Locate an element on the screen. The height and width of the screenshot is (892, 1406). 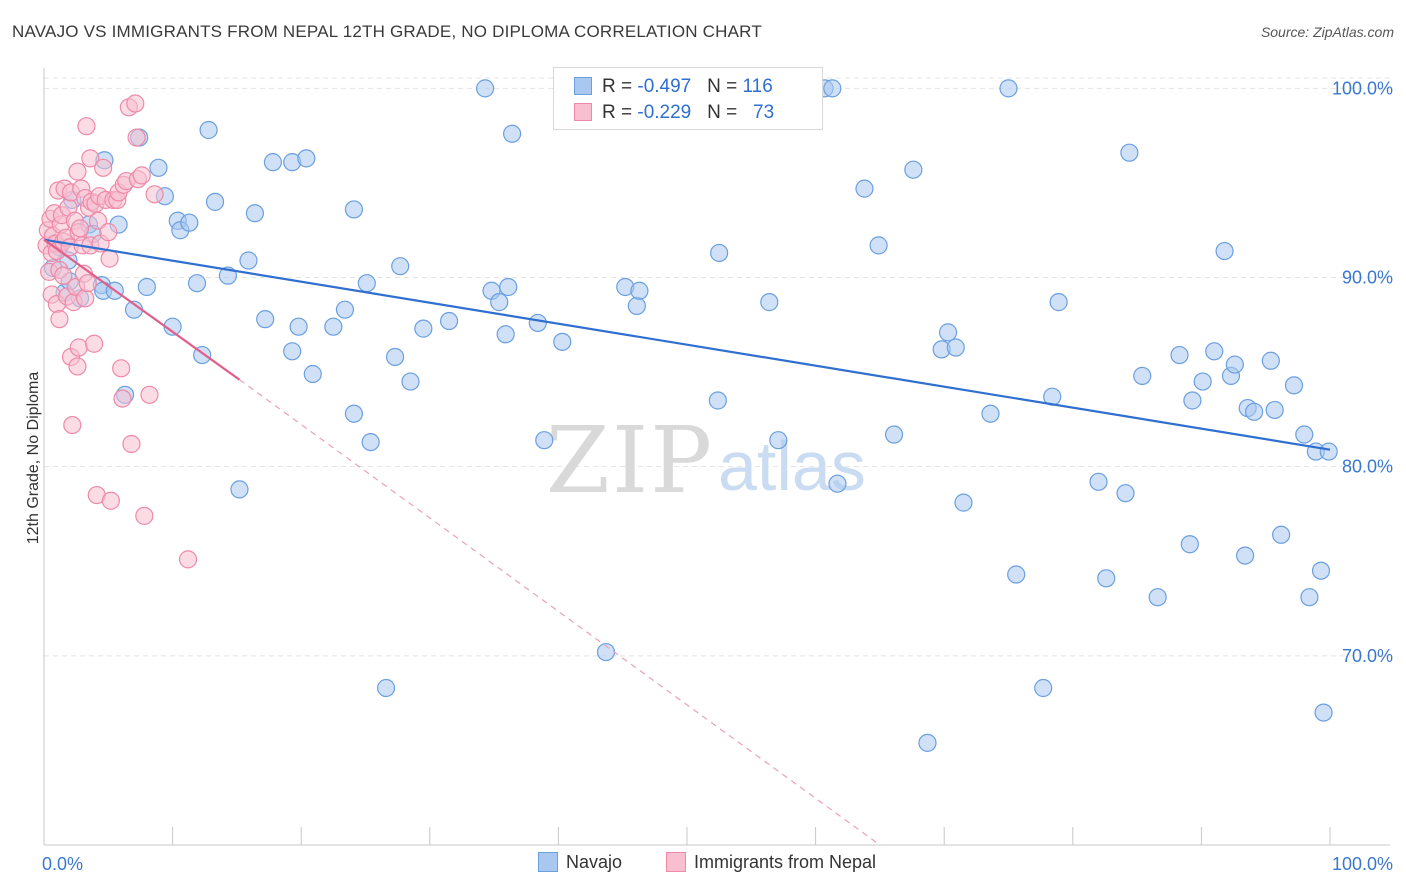
x-tick-label: 100.0% is located at coordinates (1362, 864).